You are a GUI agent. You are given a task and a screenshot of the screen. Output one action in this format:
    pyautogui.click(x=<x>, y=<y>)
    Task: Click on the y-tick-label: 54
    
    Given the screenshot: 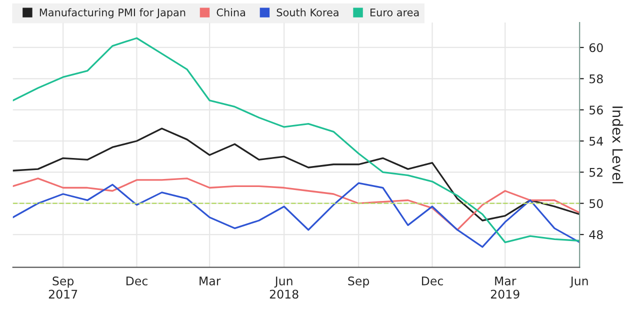 What is the action you would take?
    pyautogui.click(x=596, y=141)
    